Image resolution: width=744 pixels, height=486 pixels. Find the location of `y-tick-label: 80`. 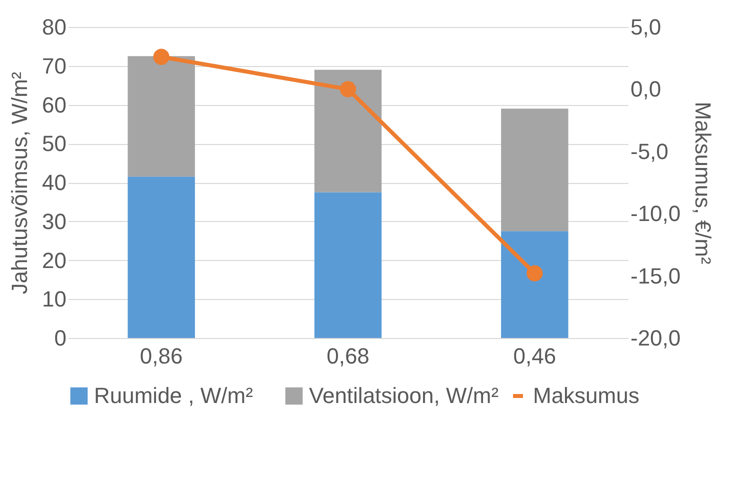

y-tick-label: 80 is located at coordinates (54, 27).